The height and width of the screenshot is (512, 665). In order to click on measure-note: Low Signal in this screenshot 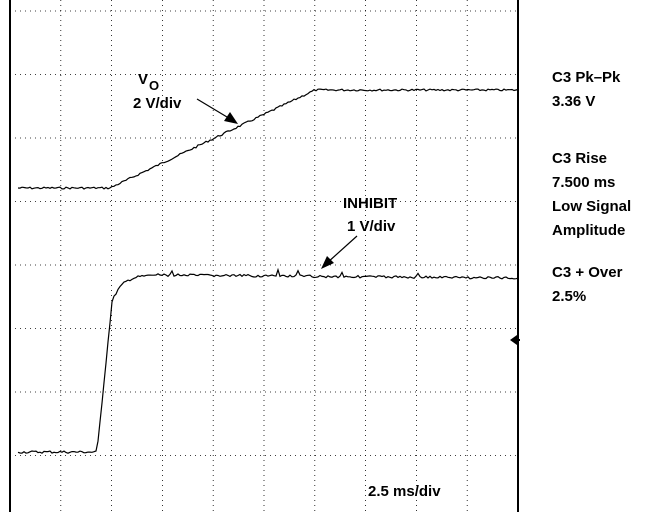, I will do `click(591, 206)`.